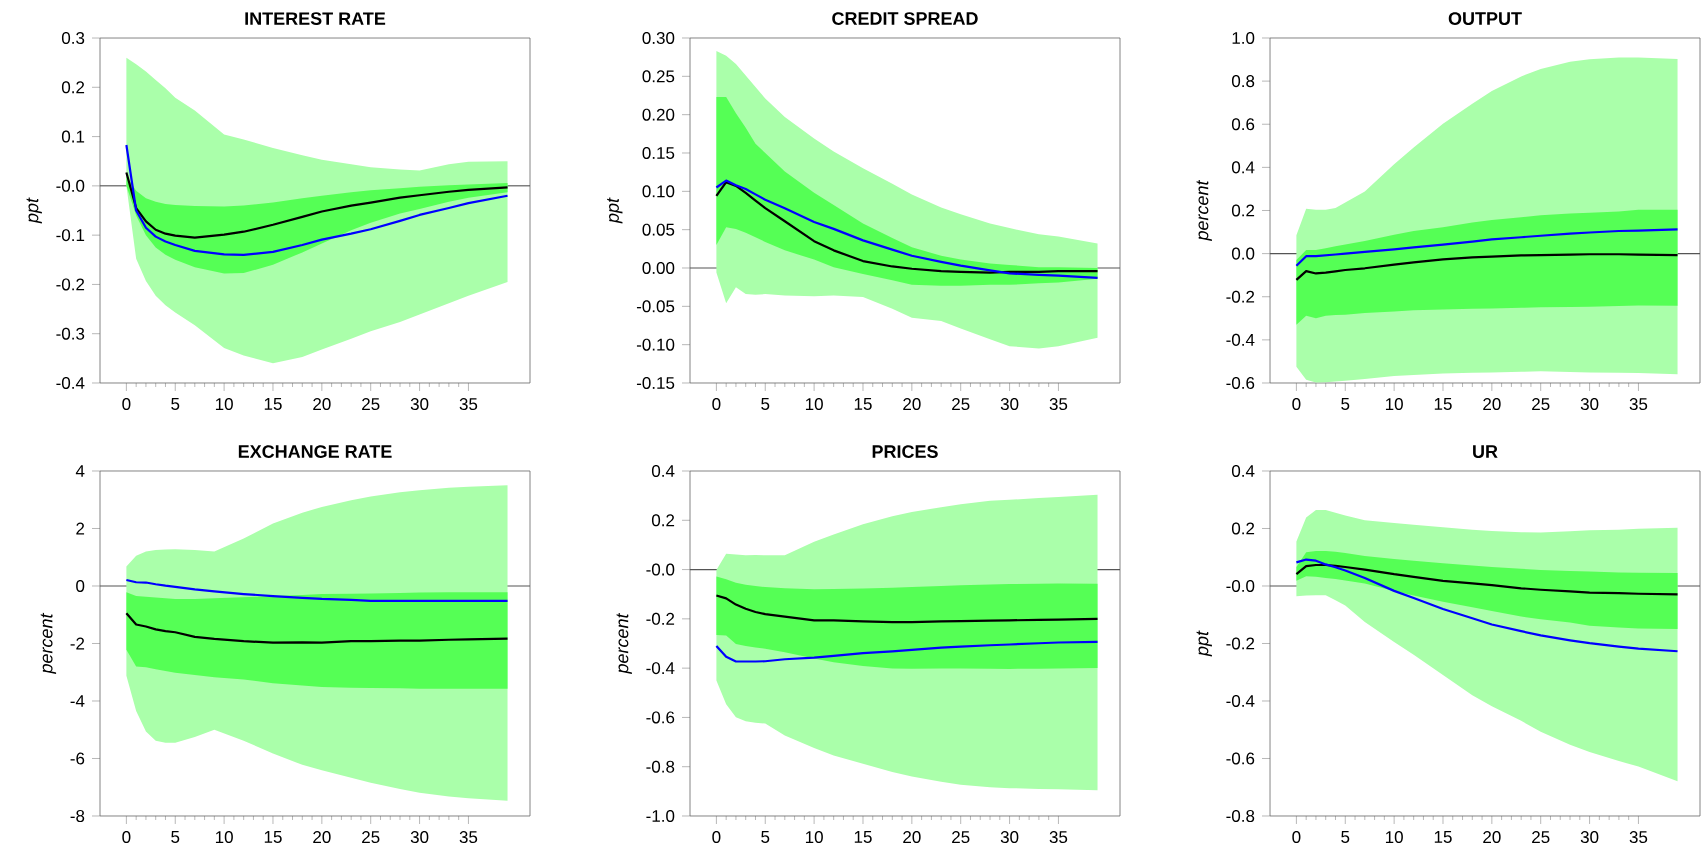  What do you see at coordinates (658, 37) in the screenshot?
I see `y-tick-label: 0.30` at bounding box center [658, 37].